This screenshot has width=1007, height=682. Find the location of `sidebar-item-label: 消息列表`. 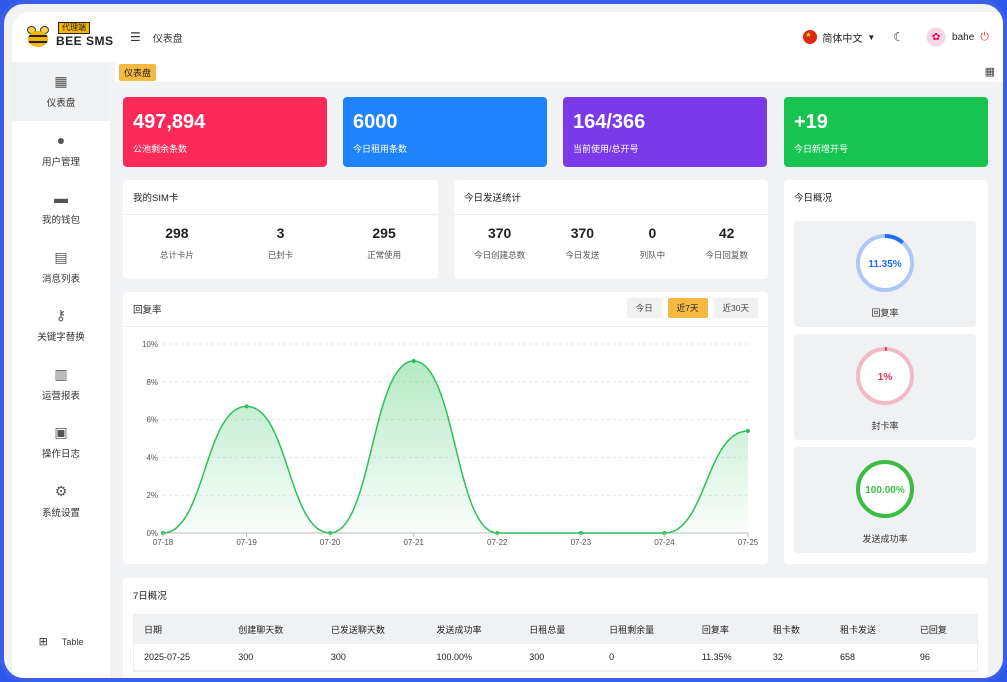

sidebar-item-label: 消息列表 is located at coordinates (60, 279).